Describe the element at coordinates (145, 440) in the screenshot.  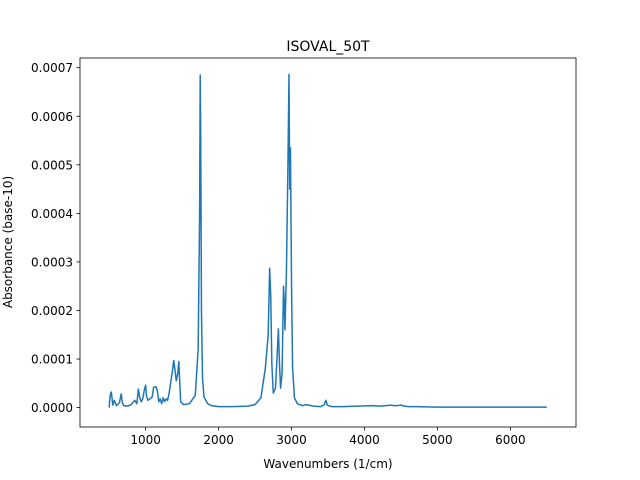
I see `x-tick-label: 1000` at that location.